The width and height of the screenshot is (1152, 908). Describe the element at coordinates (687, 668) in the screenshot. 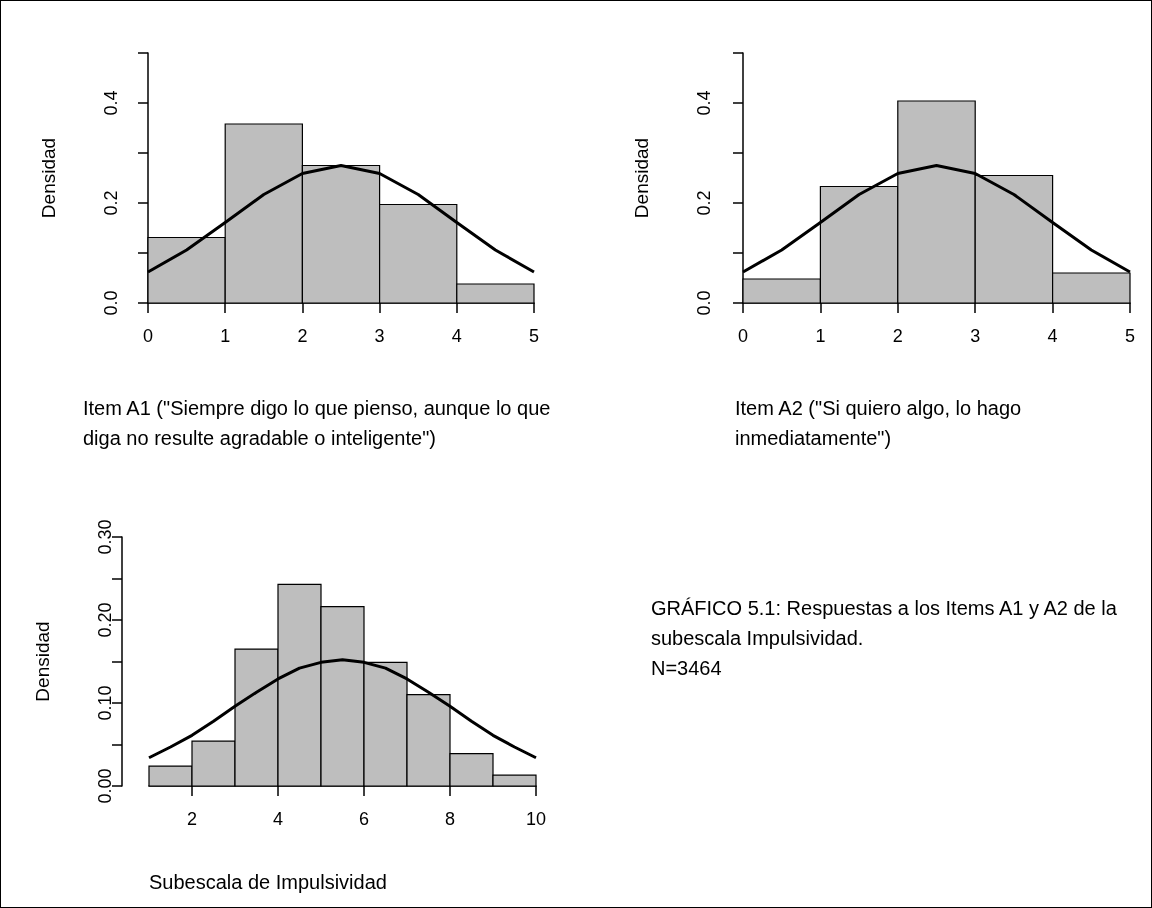

I see `text: N=3464` at that location.